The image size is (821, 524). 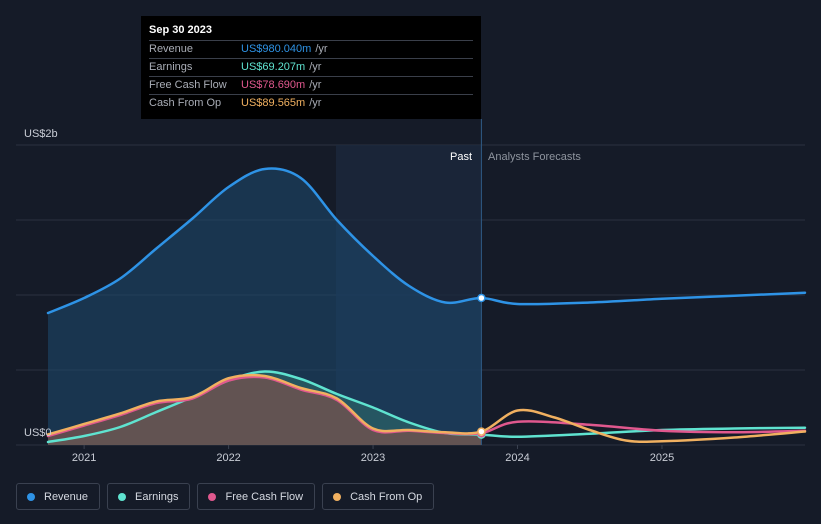 What do you see at coordinates (373, 458) in the screenshot?
I see `x-tick-label: 2023` at bounding box center [373, 458].